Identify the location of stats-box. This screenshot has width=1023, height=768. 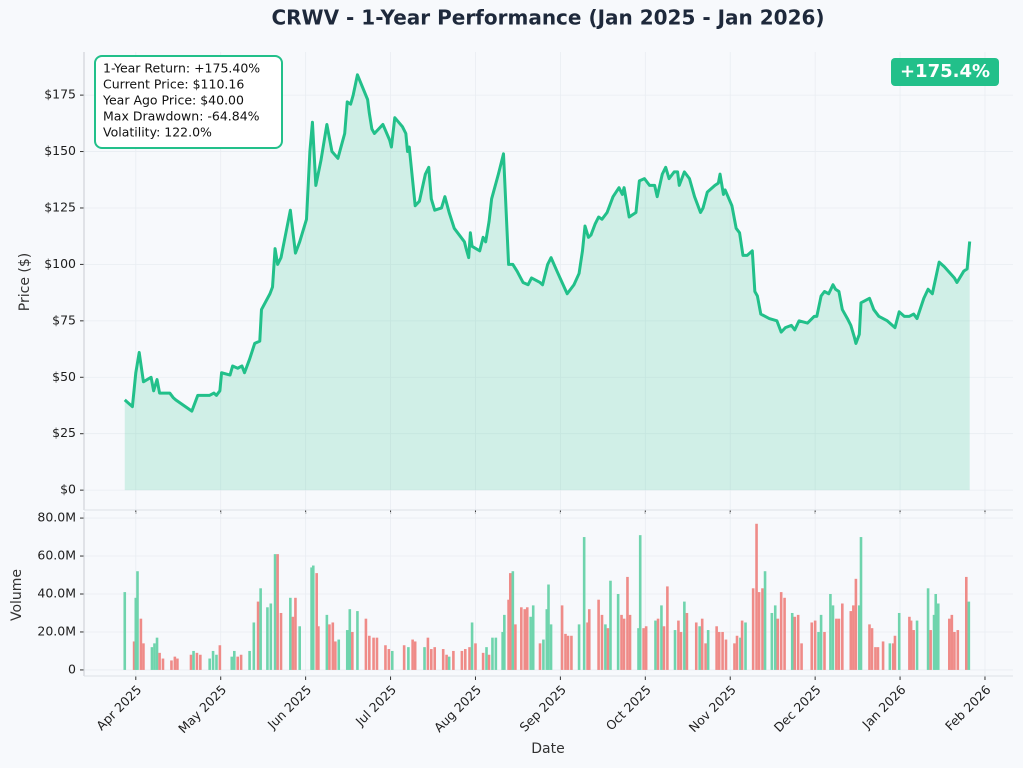
(188, 102).